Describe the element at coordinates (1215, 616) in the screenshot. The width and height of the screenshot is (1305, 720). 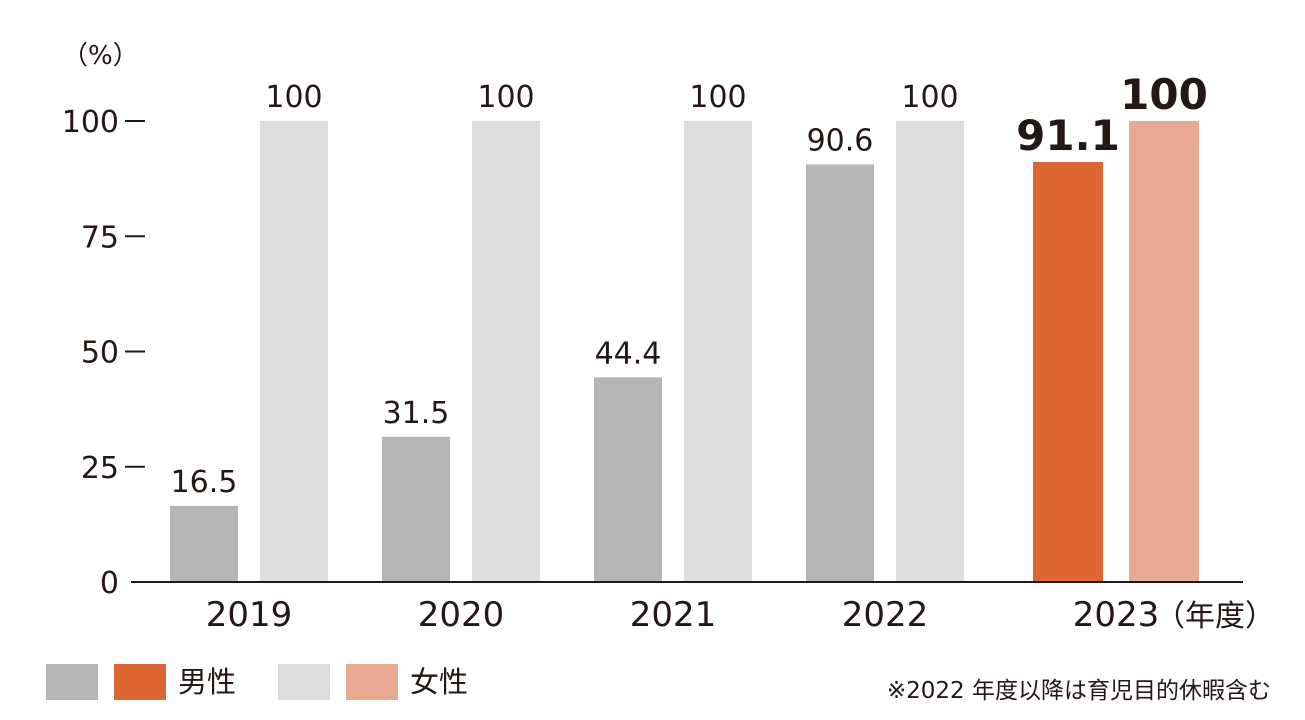
I see `x-axis-unit: （年度）` at that location.